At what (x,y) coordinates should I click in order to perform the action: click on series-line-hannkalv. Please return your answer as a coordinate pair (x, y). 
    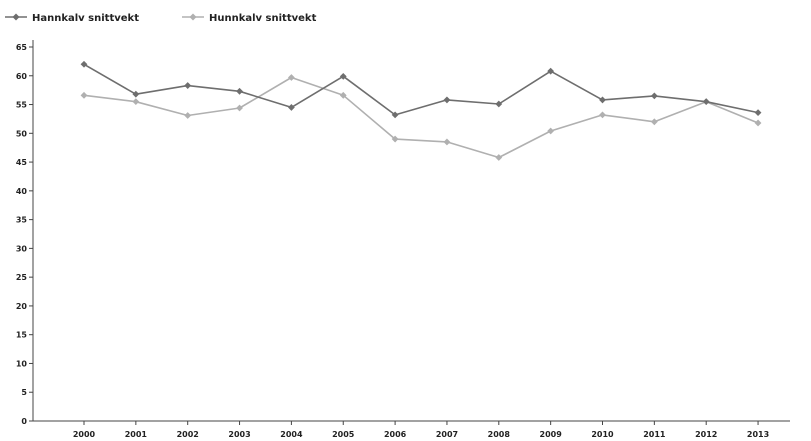
    Looking at the image, I should click on (421, 89).